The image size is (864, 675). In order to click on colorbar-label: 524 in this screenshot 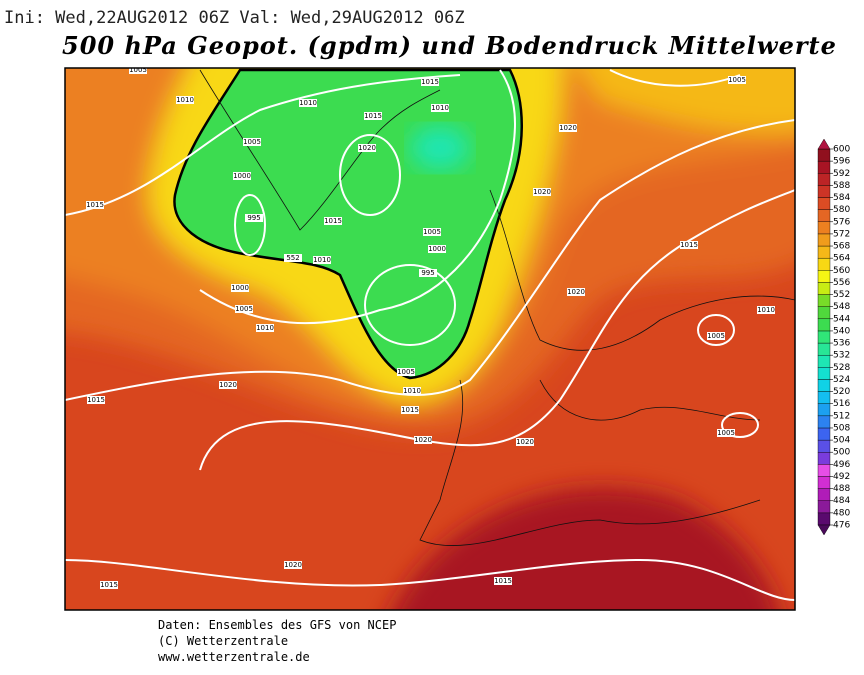, I will do `click(841, 380)`.